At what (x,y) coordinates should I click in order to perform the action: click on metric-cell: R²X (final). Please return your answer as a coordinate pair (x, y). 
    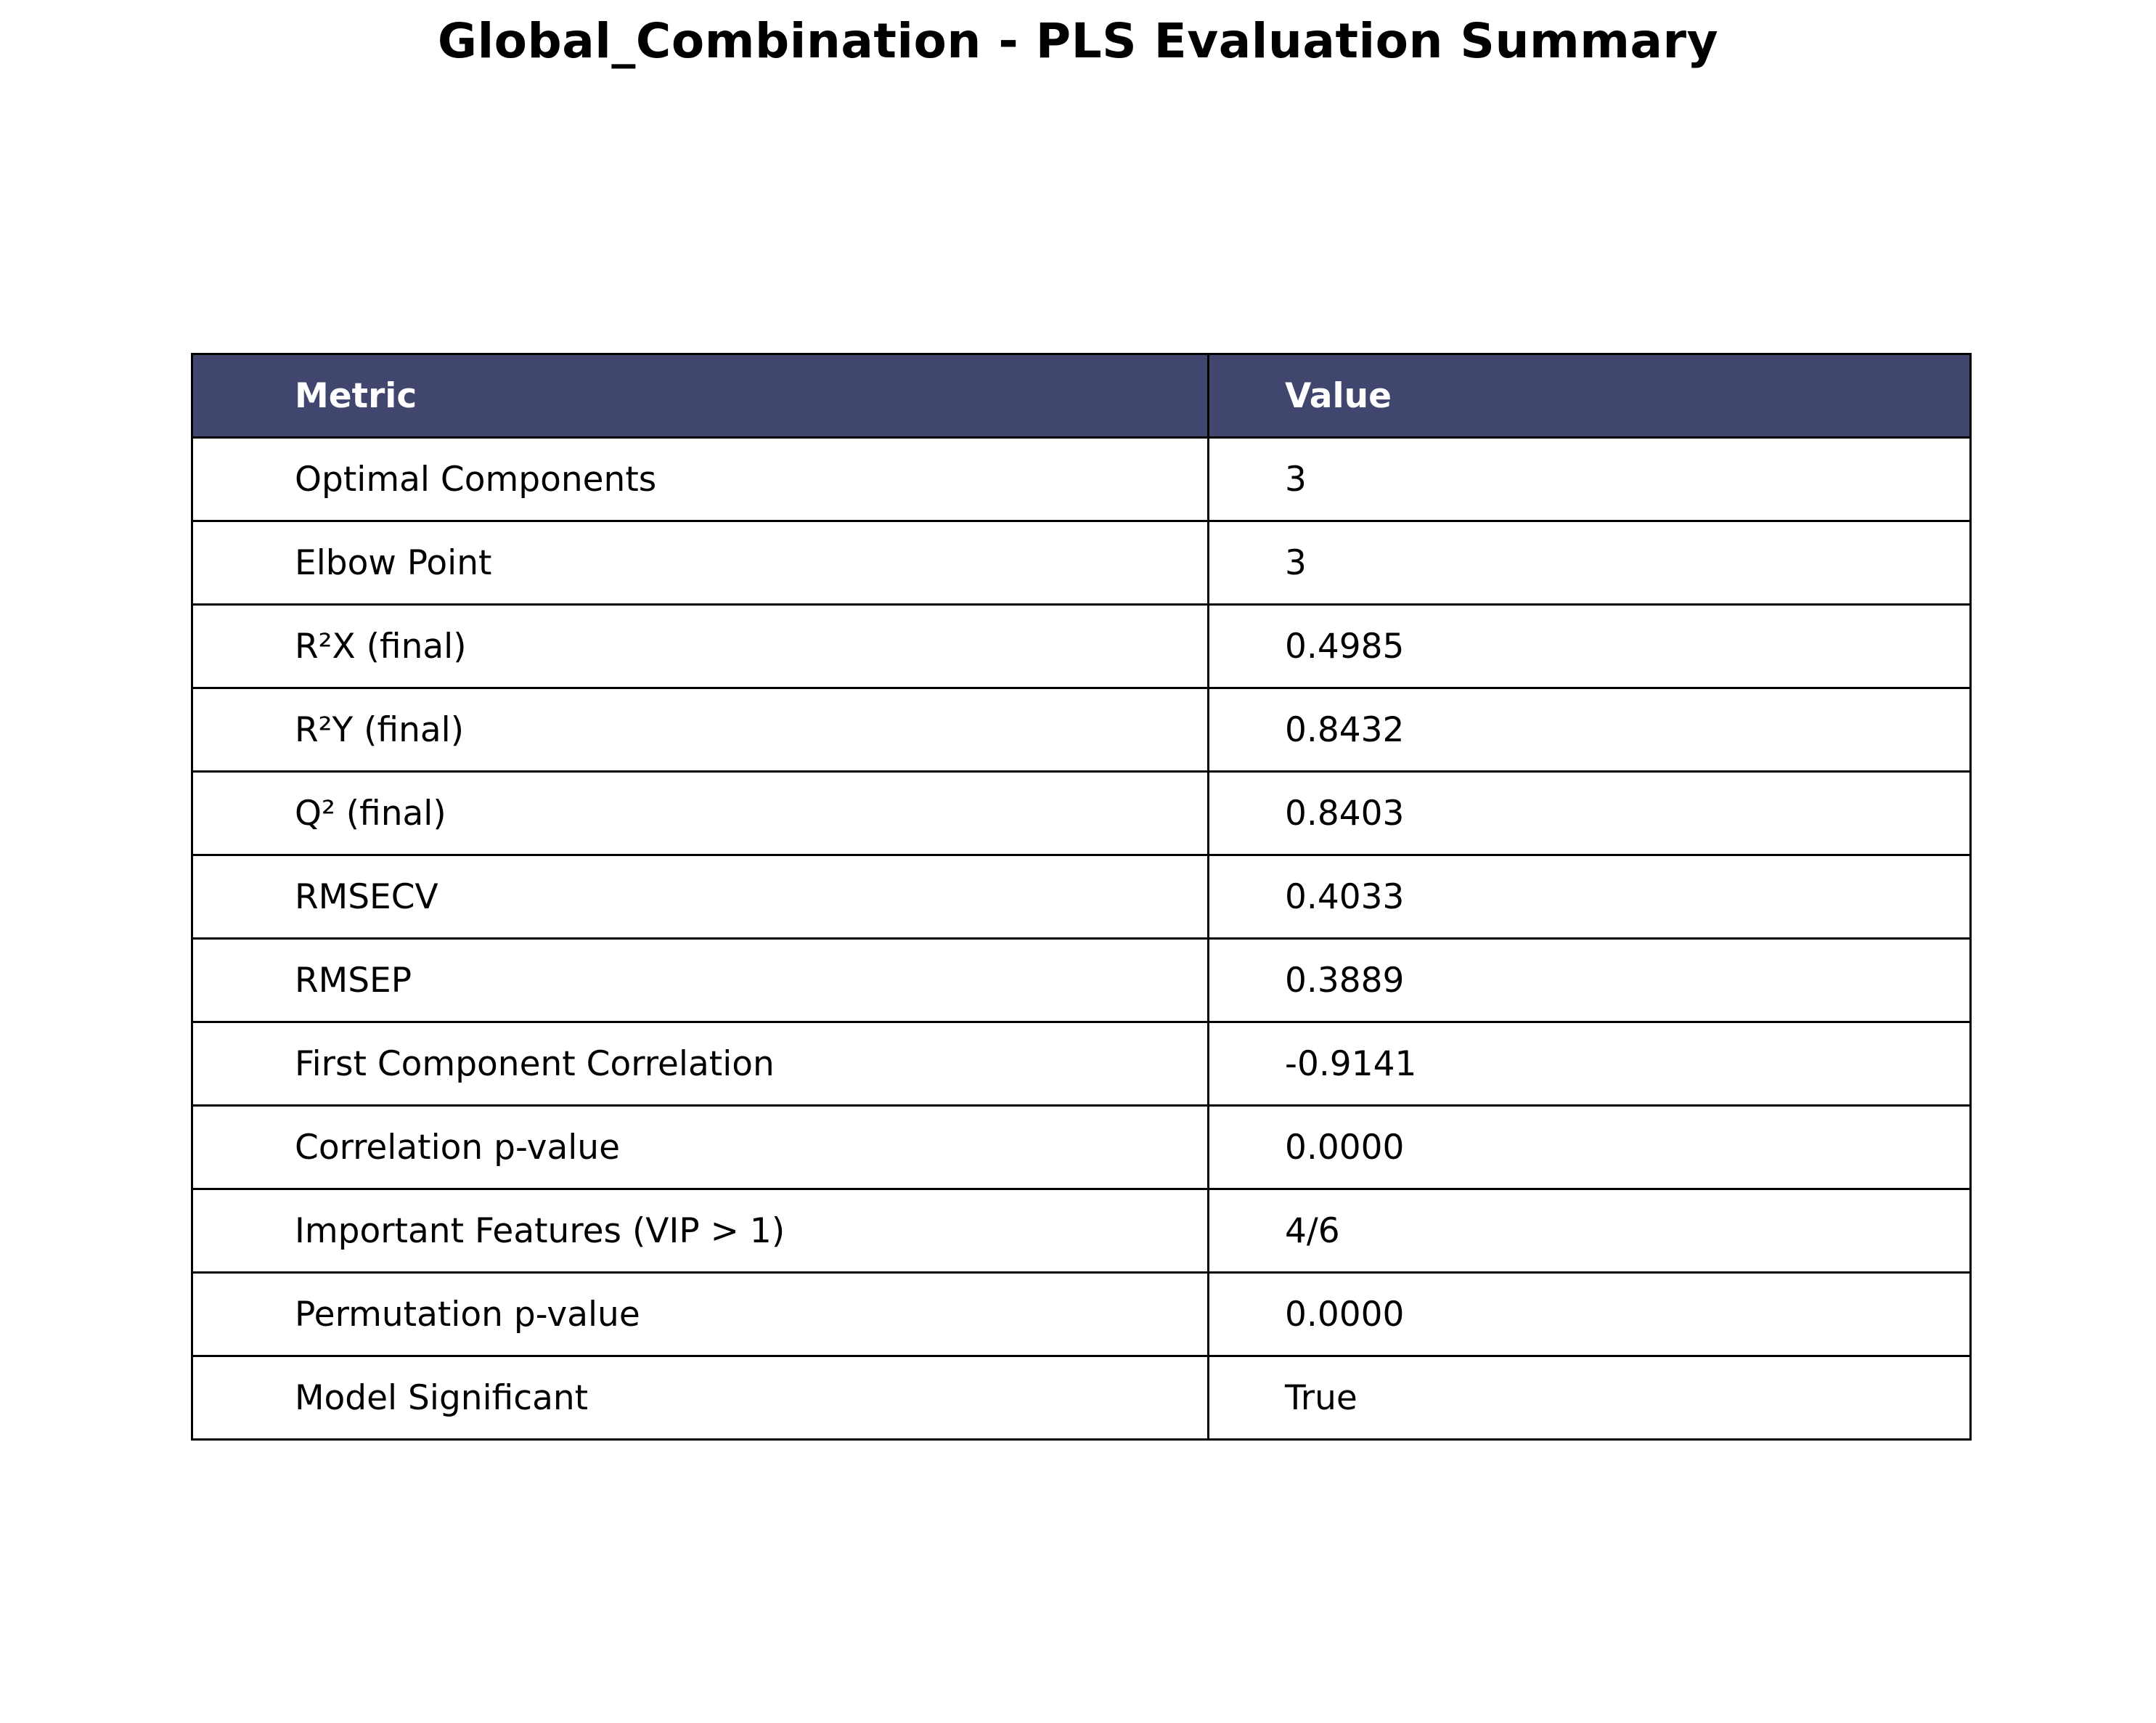
    Looking at the image, I should click on (700, 646).